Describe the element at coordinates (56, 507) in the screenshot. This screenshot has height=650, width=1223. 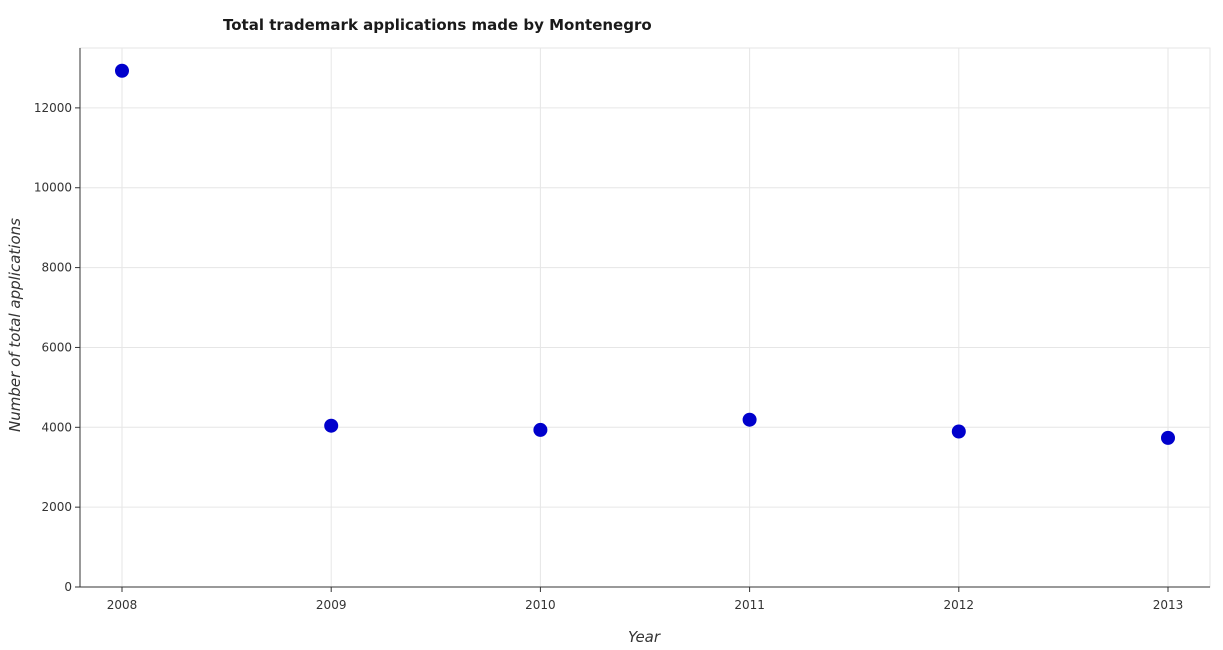
I see `y-tick-label: 2000` at that location.